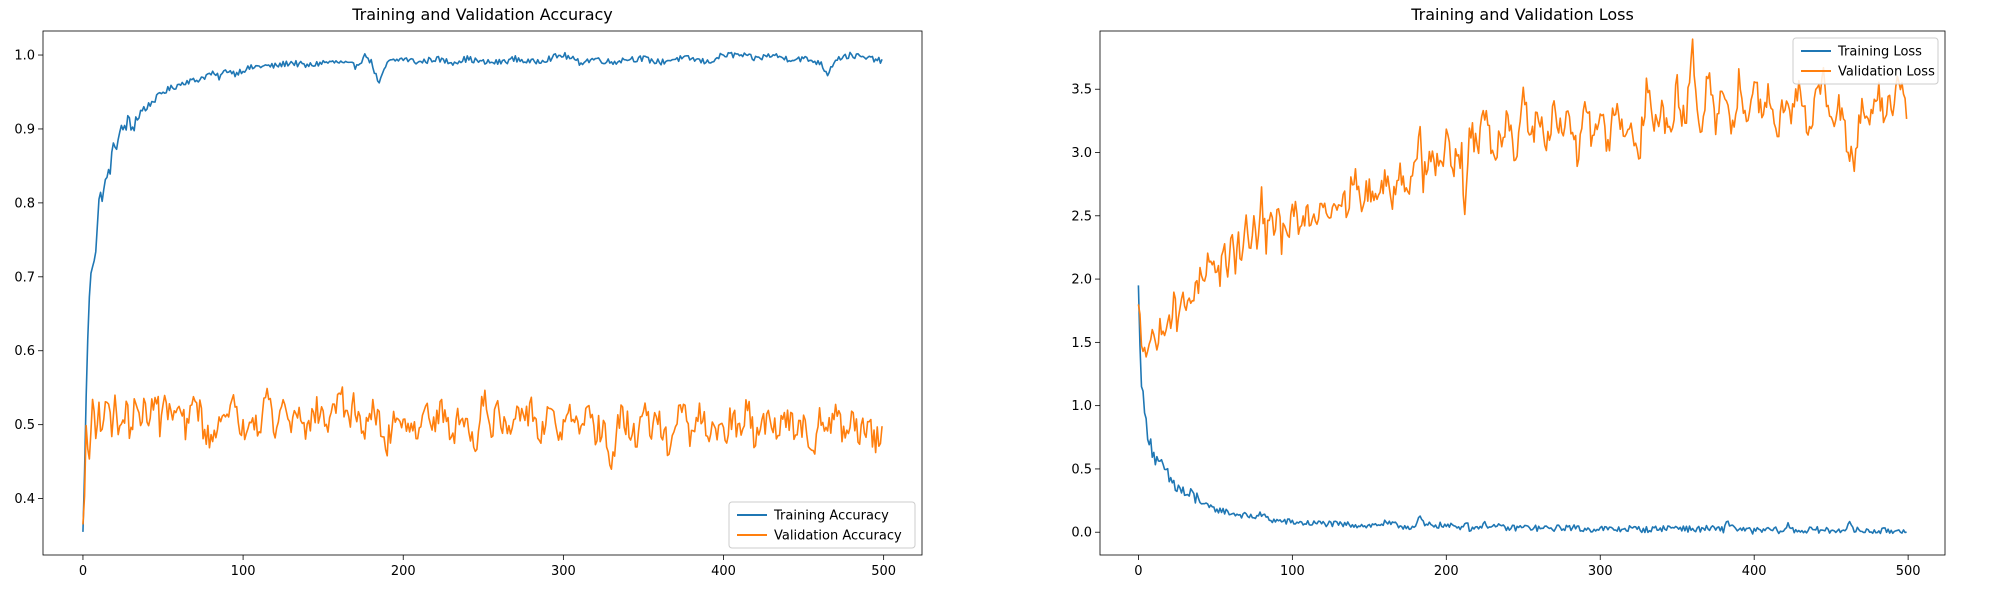 This screenshot has width=1989, height=591. I want to click on y-tick-label-3-0: 3.0, so click(1081, 153).